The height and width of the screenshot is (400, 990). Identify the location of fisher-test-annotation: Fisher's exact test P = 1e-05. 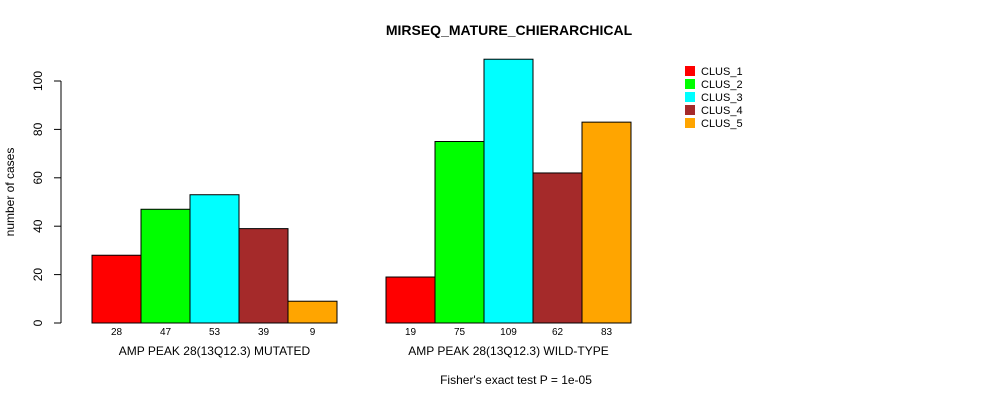
(516, 380).